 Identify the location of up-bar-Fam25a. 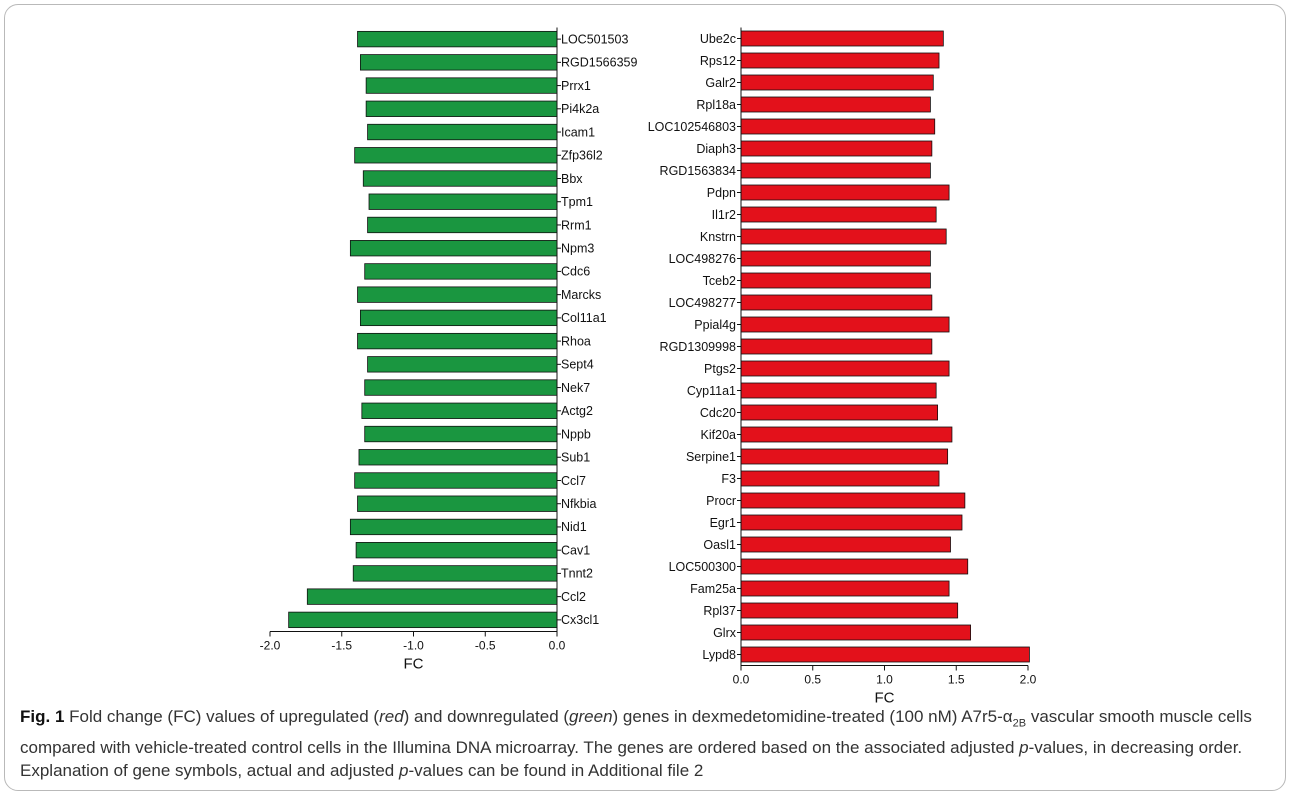
(845, 588).